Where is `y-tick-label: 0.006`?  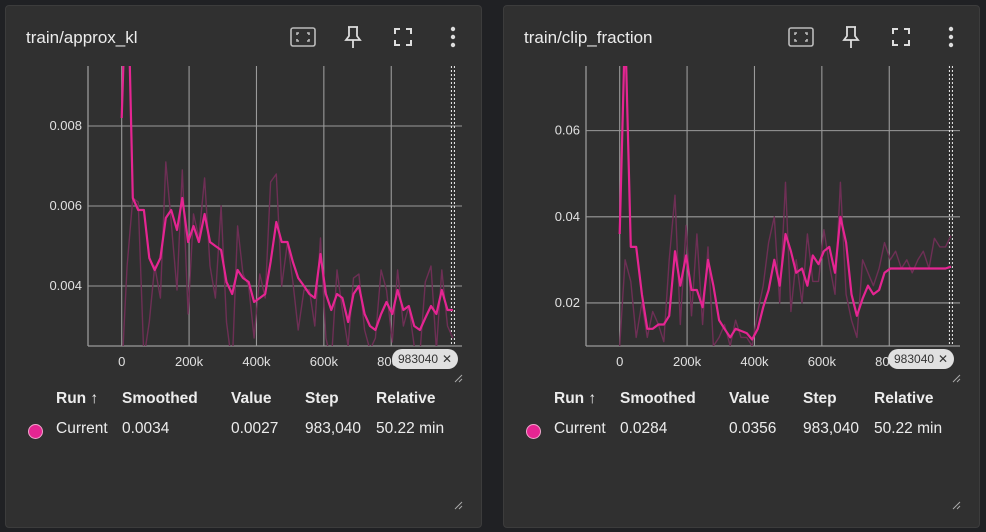
y-tick-label: 0.006 is located at coordinates (65, 205).